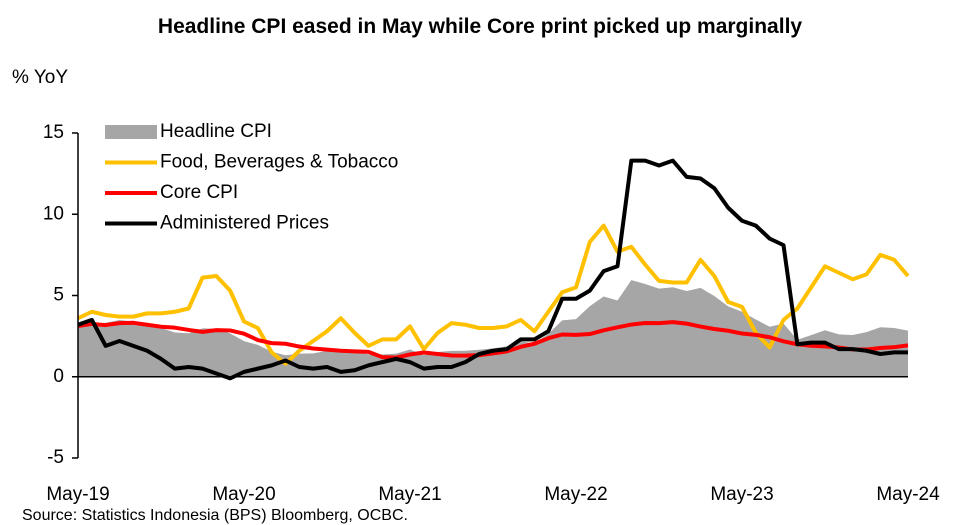 The height and width of the screenshot is (525, 954). What do you see at coordinates (493, 340) in the screenshot?
I see `series-line` at bounding box center [493, 340].